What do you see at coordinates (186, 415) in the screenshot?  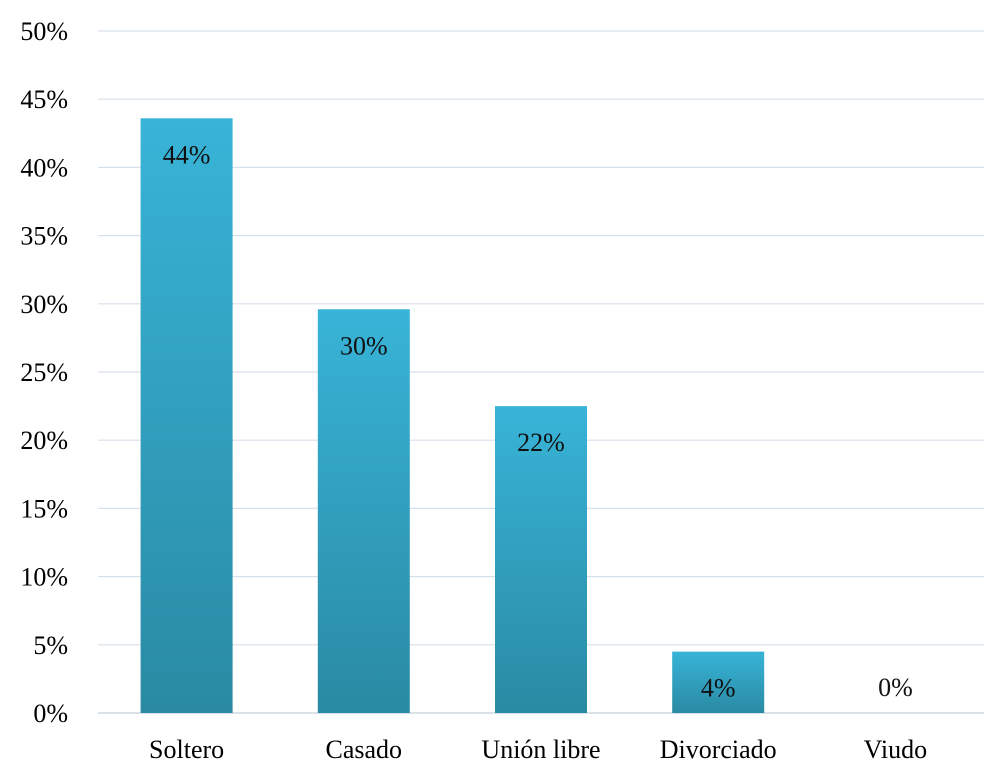 I see `bar-soltero` at bounding box center [186, 415].